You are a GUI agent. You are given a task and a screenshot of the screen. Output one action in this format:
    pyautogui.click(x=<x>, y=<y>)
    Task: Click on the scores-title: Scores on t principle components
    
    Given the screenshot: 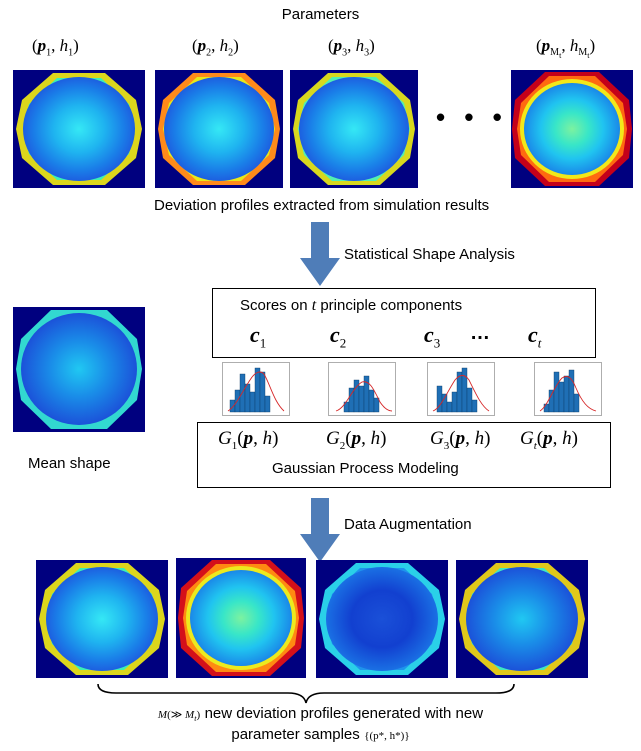 What is the action you would take?
    pyautogui.click(x=351, y=305)
    